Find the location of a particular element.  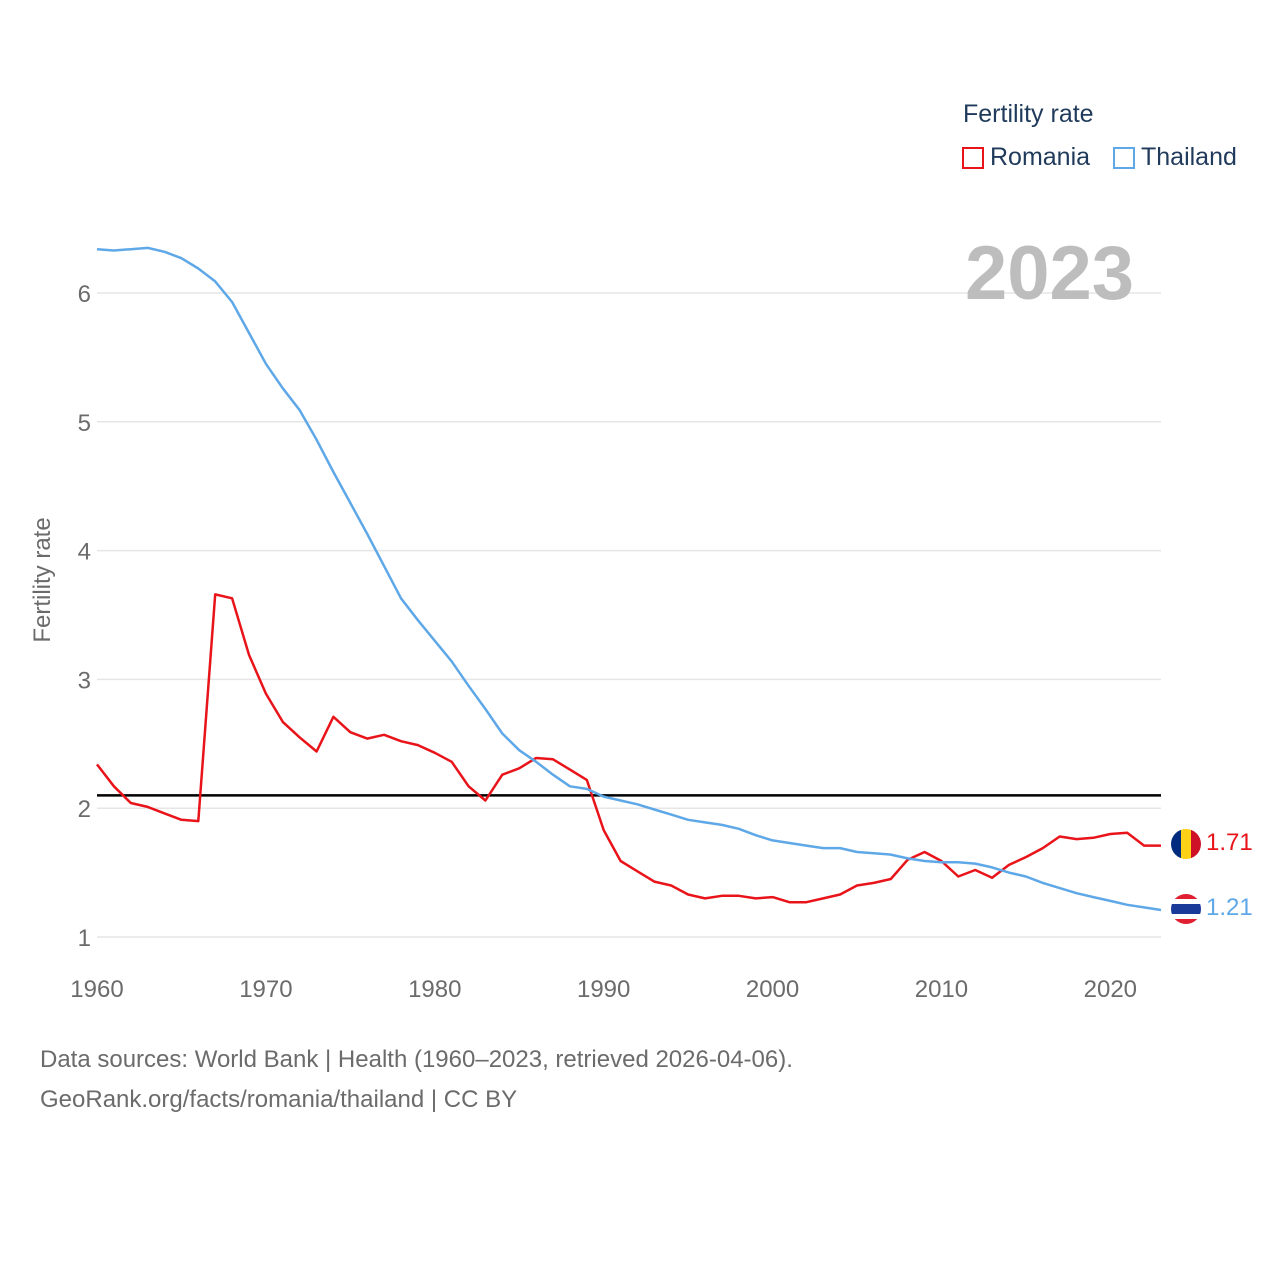

y-tick-label: 2 is located at coordinates (84, 809).